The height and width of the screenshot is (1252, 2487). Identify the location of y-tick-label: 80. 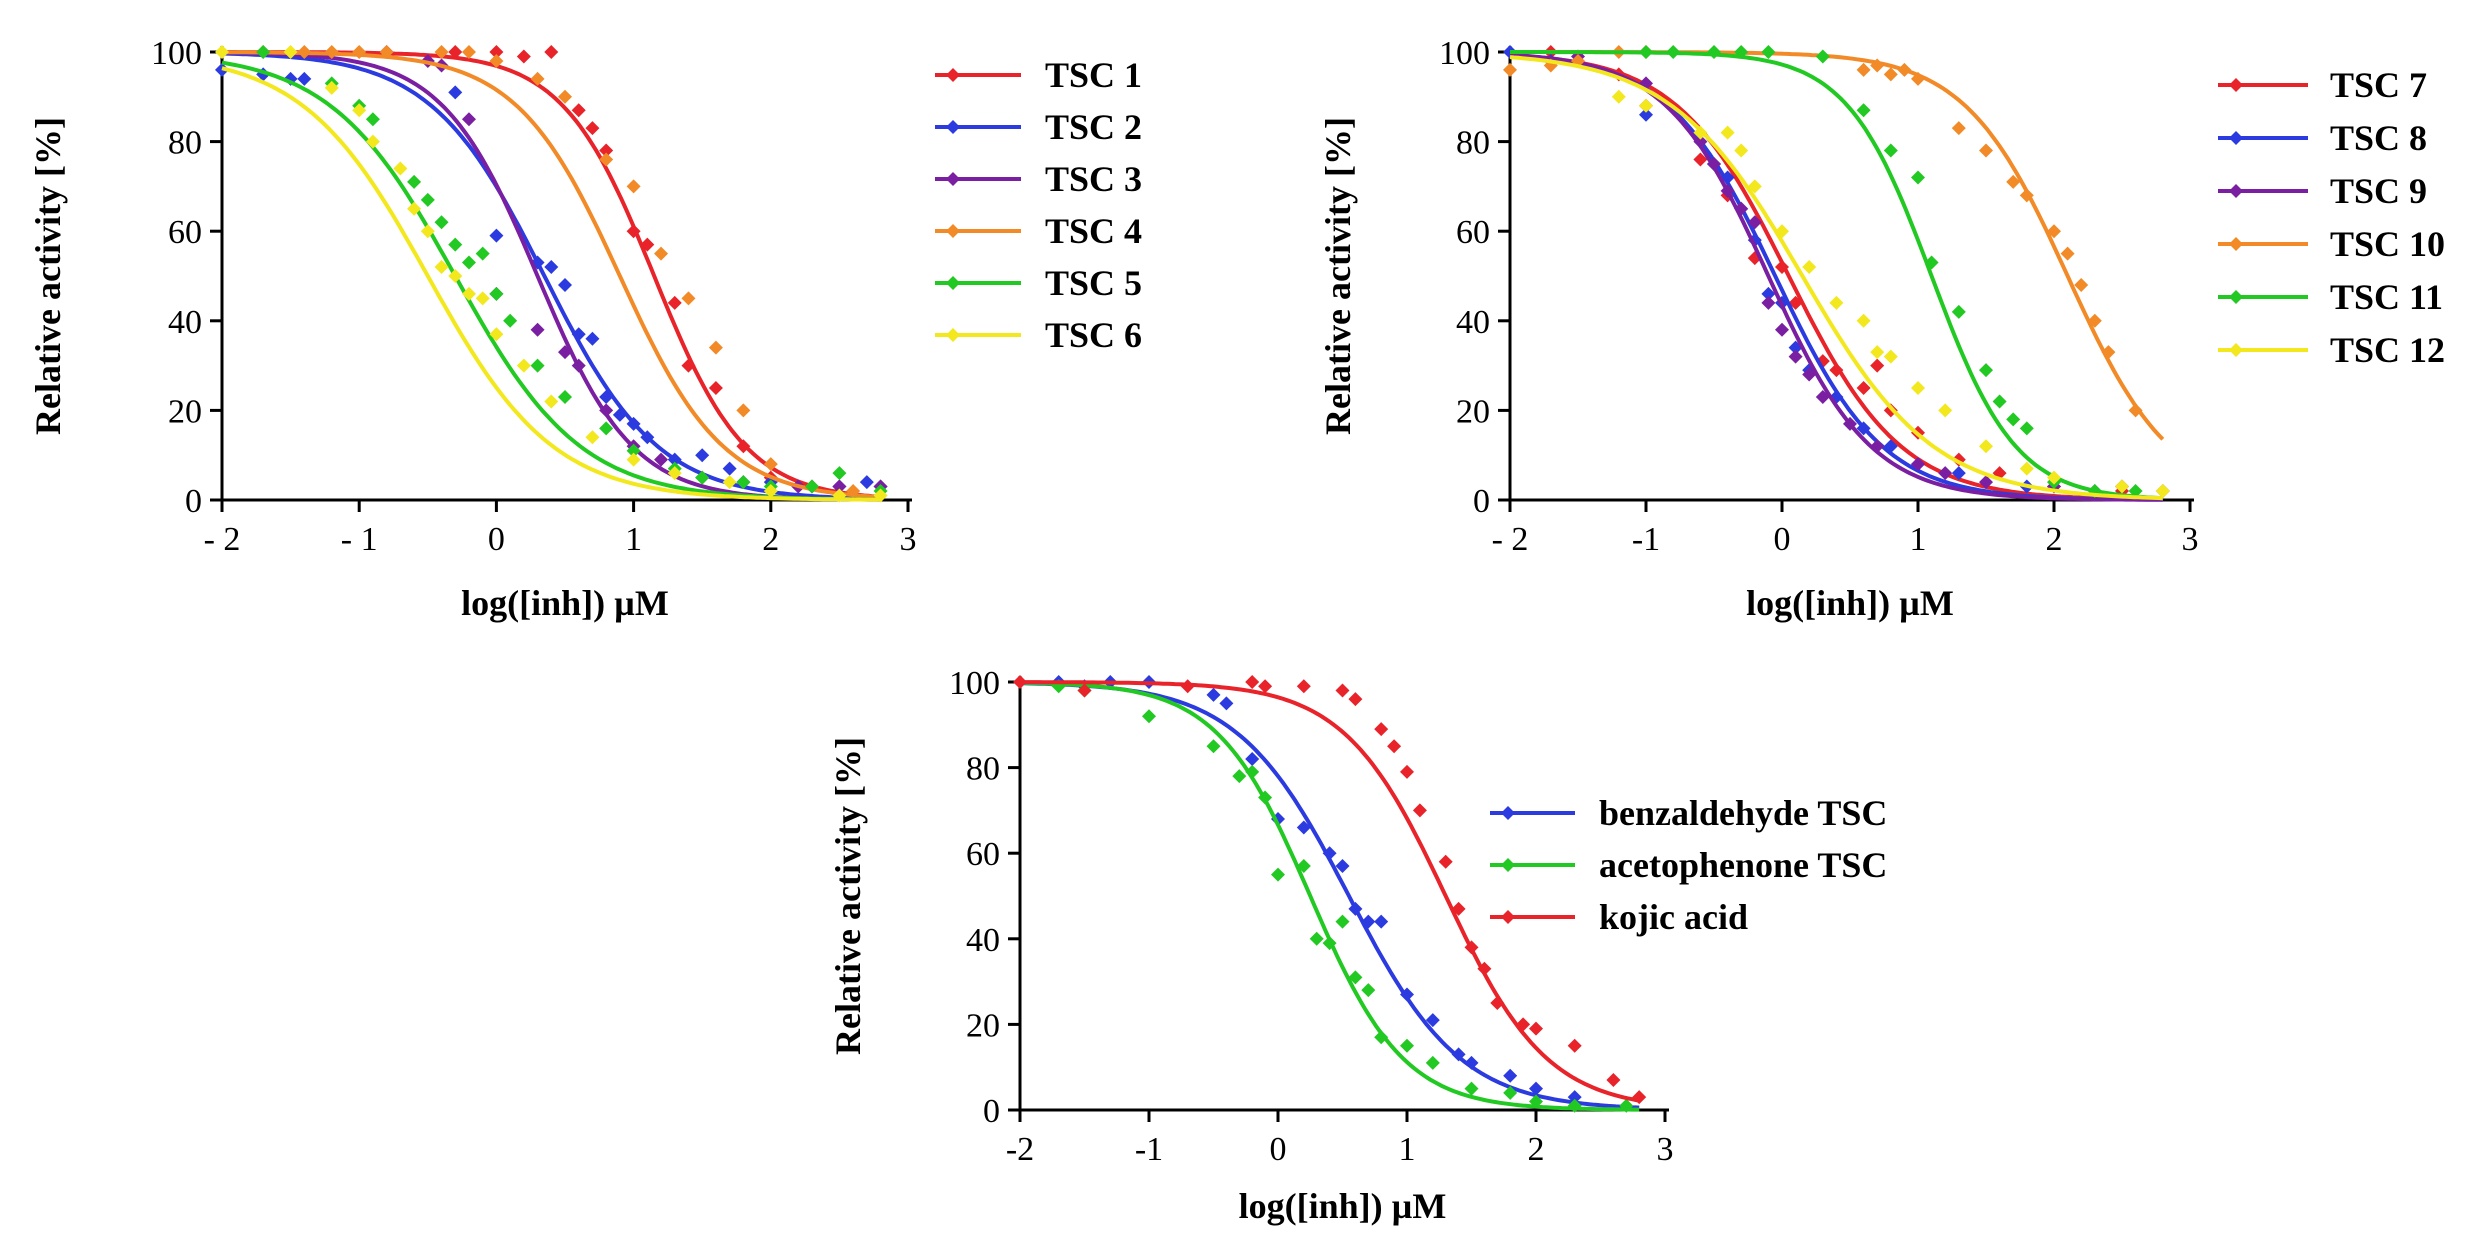
(983, 769).